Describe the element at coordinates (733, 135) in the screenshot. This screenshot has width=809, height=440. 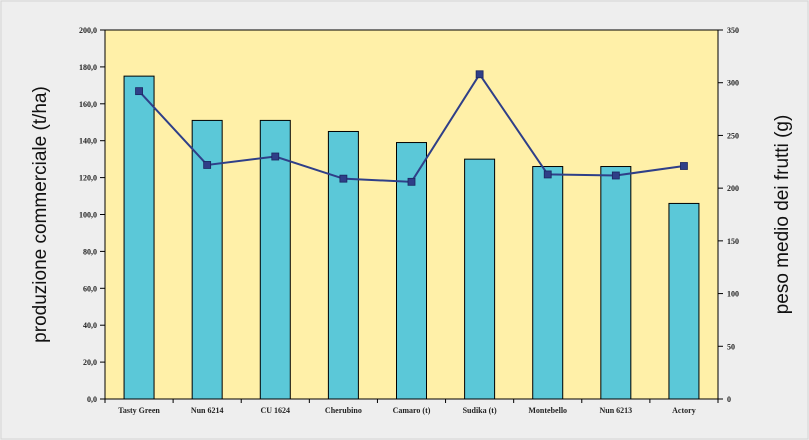
I see `y2-tick-label: 250` at that location.